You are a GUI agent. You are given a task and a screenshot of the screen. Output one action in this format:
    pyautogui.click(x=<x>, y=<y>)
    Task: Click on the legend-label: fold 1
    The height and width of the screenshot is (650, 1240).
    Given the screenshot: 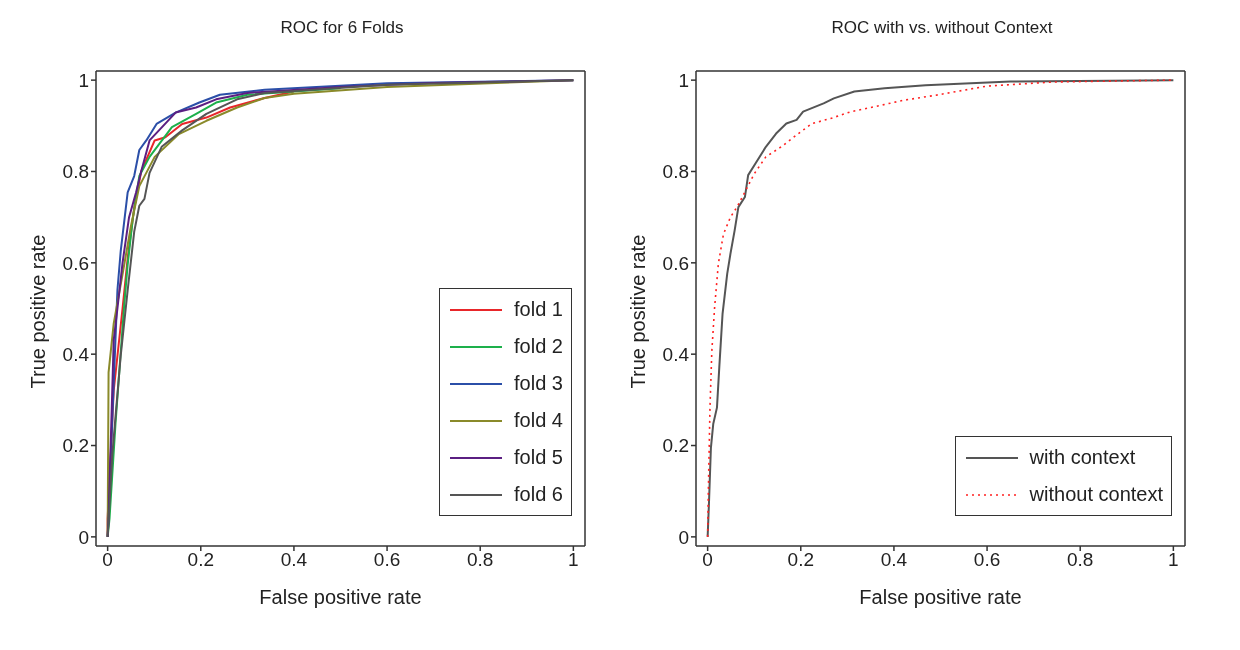 What is the action you would take?
    pyautogui.click(x=538, y=309)
    